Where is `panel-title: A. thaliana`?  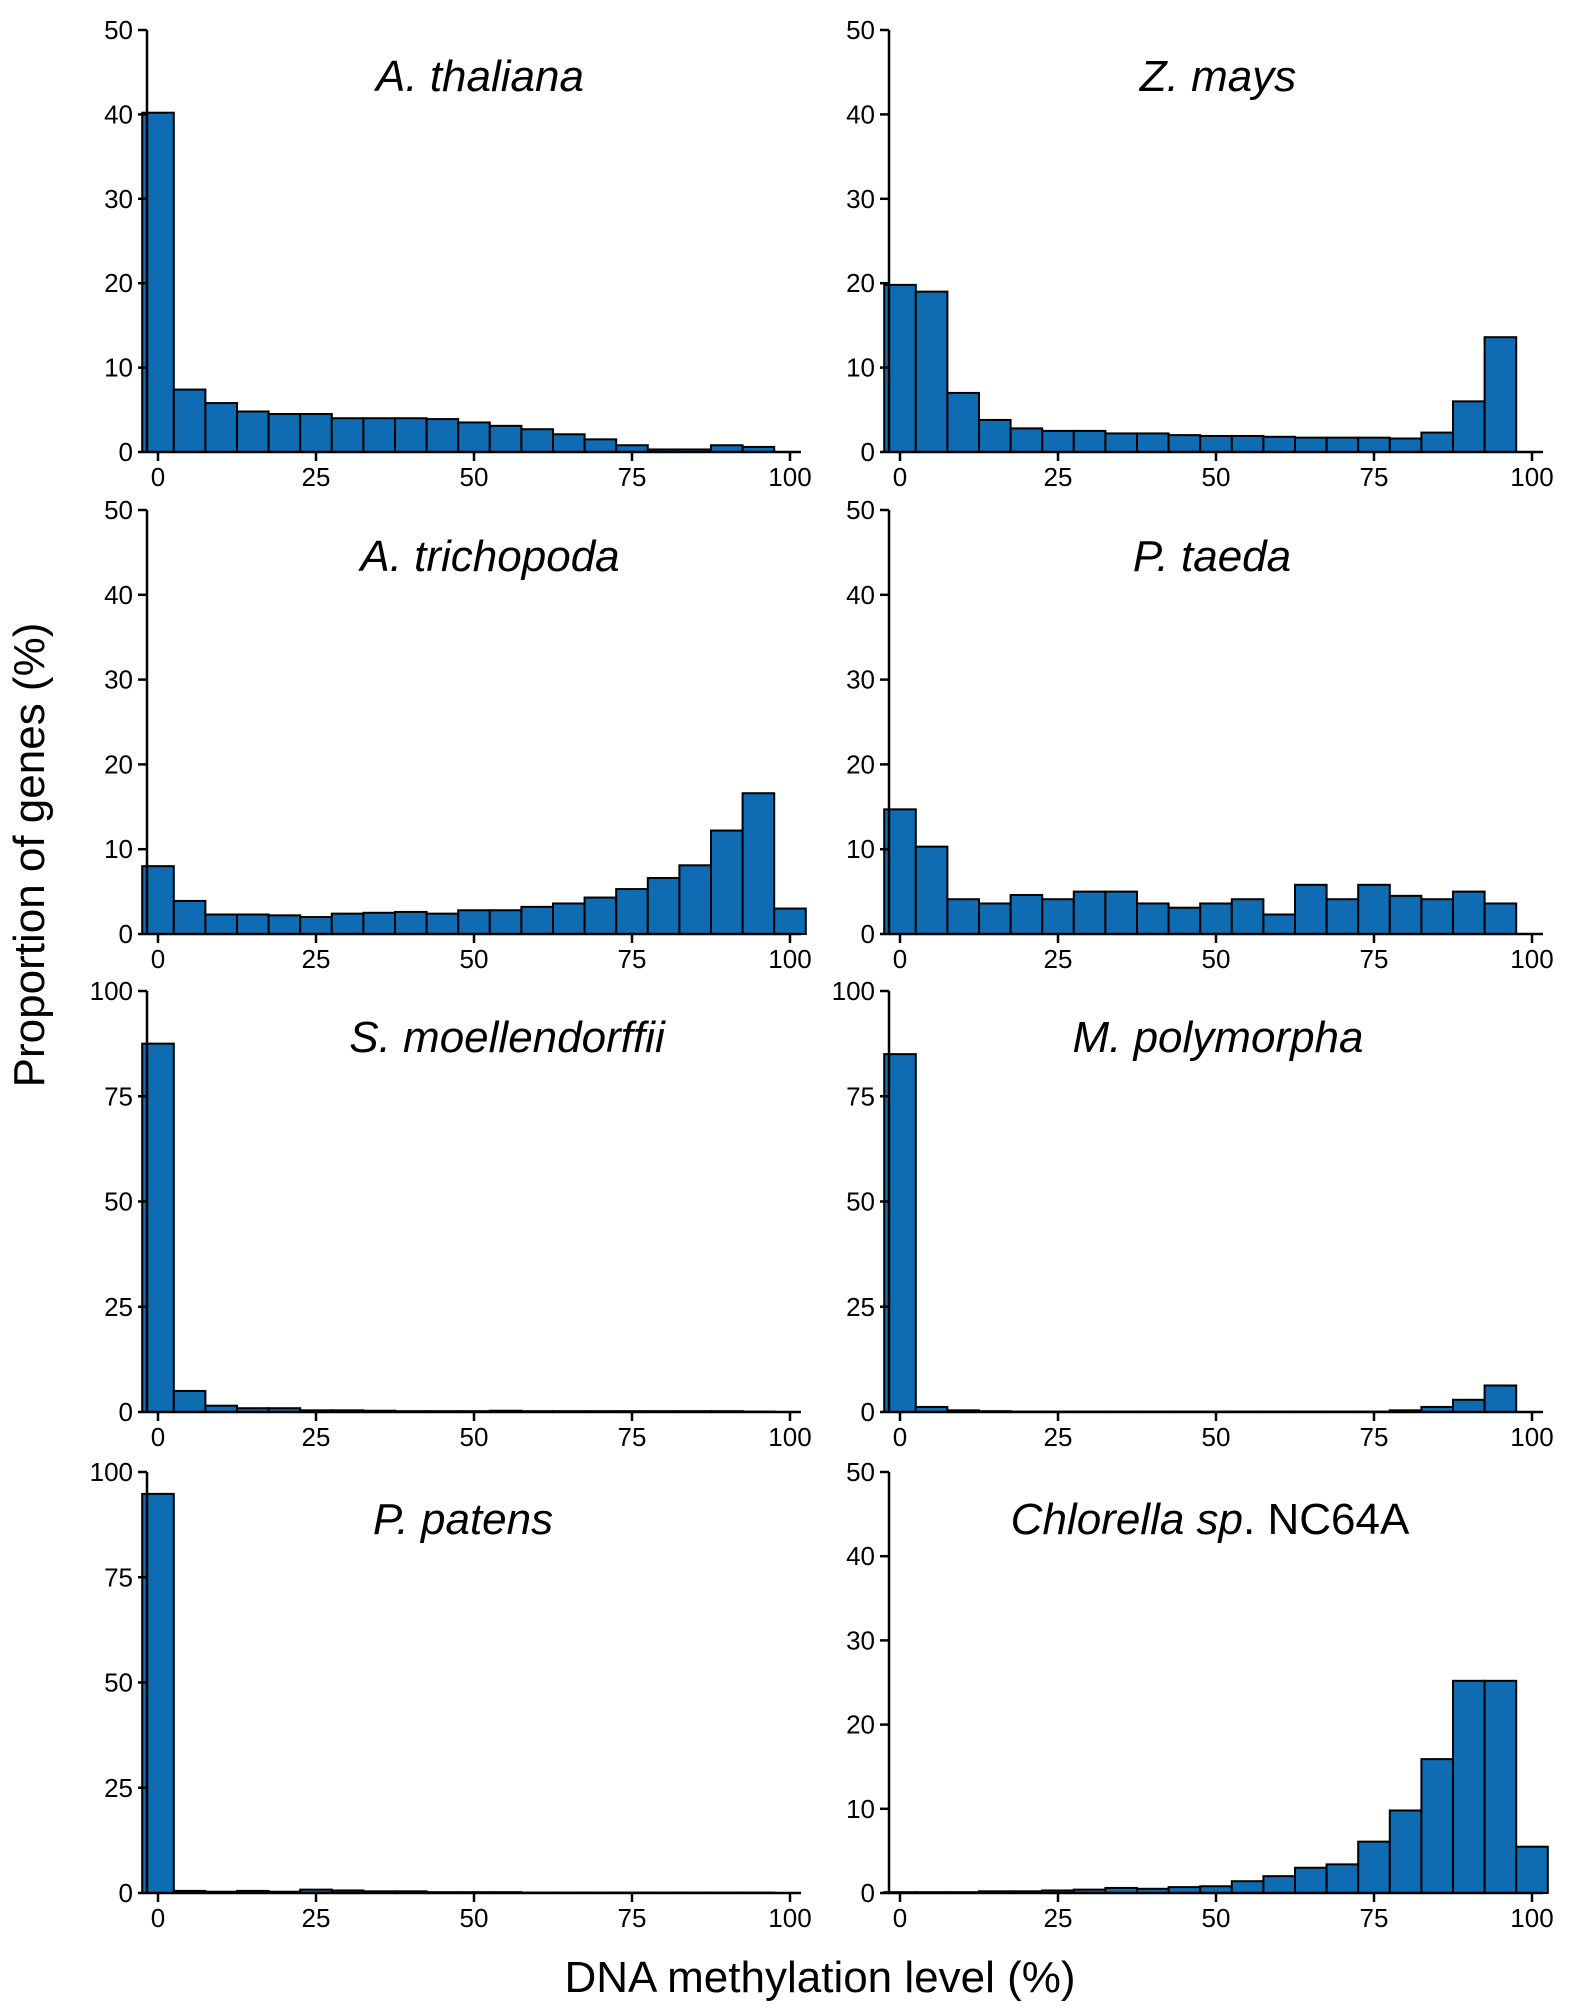
panel-title: A. thaliana is located at coordinates (478, 76).